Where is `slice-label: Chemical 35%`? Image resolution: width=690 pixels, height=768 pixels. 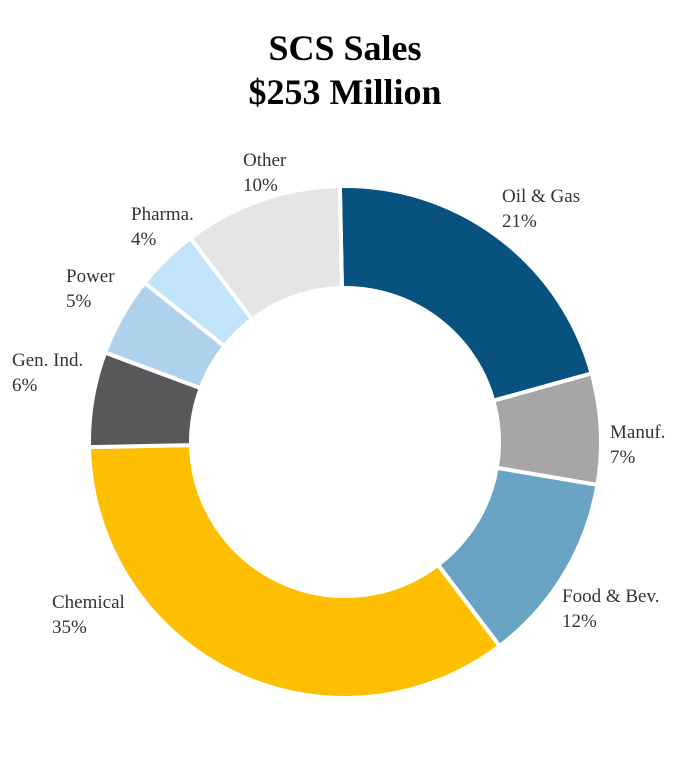 slice-label: Chemical 35% is located at coordinates (88, 615).